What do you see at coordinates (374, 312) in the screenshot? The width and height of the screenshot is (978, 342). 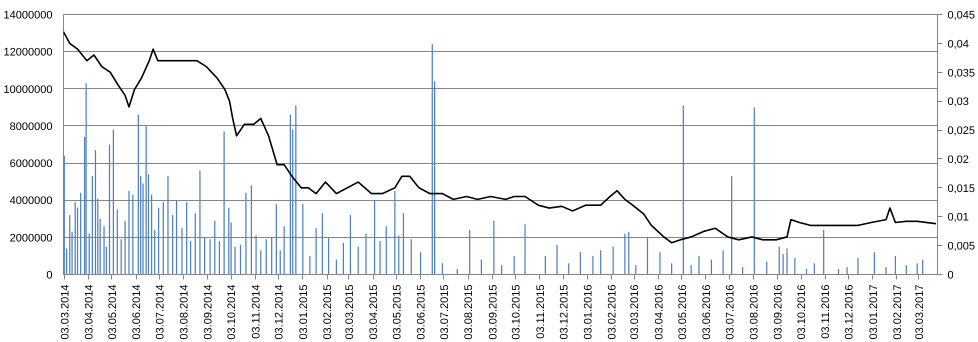 I see `x-tick-label: 03.04.2015` at bounding box center [374, 312].